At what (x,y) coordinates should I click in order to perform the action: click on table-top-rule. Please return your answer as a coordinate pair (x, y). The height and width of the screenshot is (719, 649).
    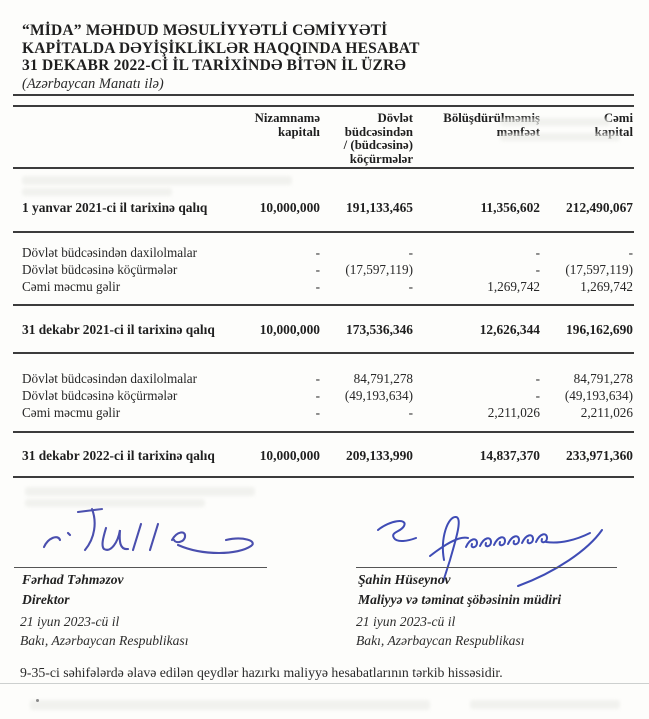
    Looking at the image, I should click on (323, 106).